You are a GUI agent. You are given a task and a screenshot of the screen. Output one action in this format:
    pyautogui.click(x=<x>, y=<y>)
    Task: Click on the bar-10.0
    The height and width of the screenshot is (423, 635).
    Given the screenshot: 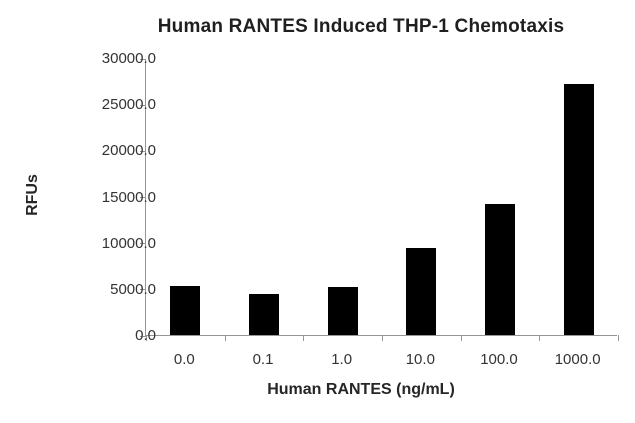 What is the action you would take?
    pyautogui.click(x=421, y=291)
    